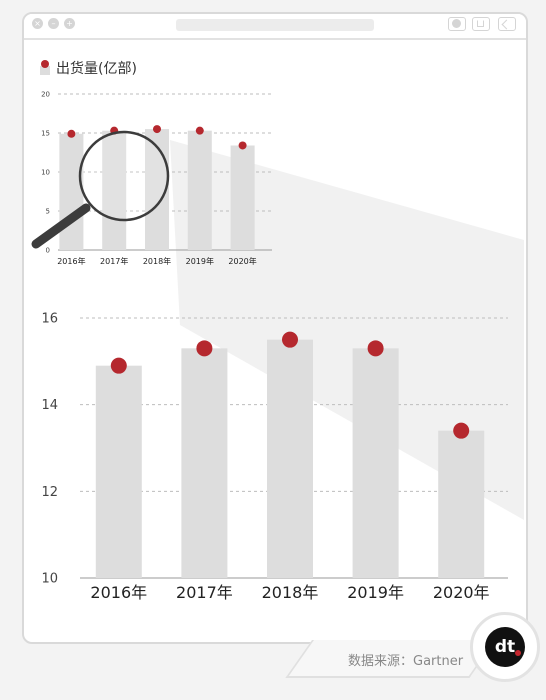 The width and height of the screenshot is (546, 700). Describe the element at coordinates (242, 261) in the screenshot. I see `overview-category-label: 2020年` at that location.